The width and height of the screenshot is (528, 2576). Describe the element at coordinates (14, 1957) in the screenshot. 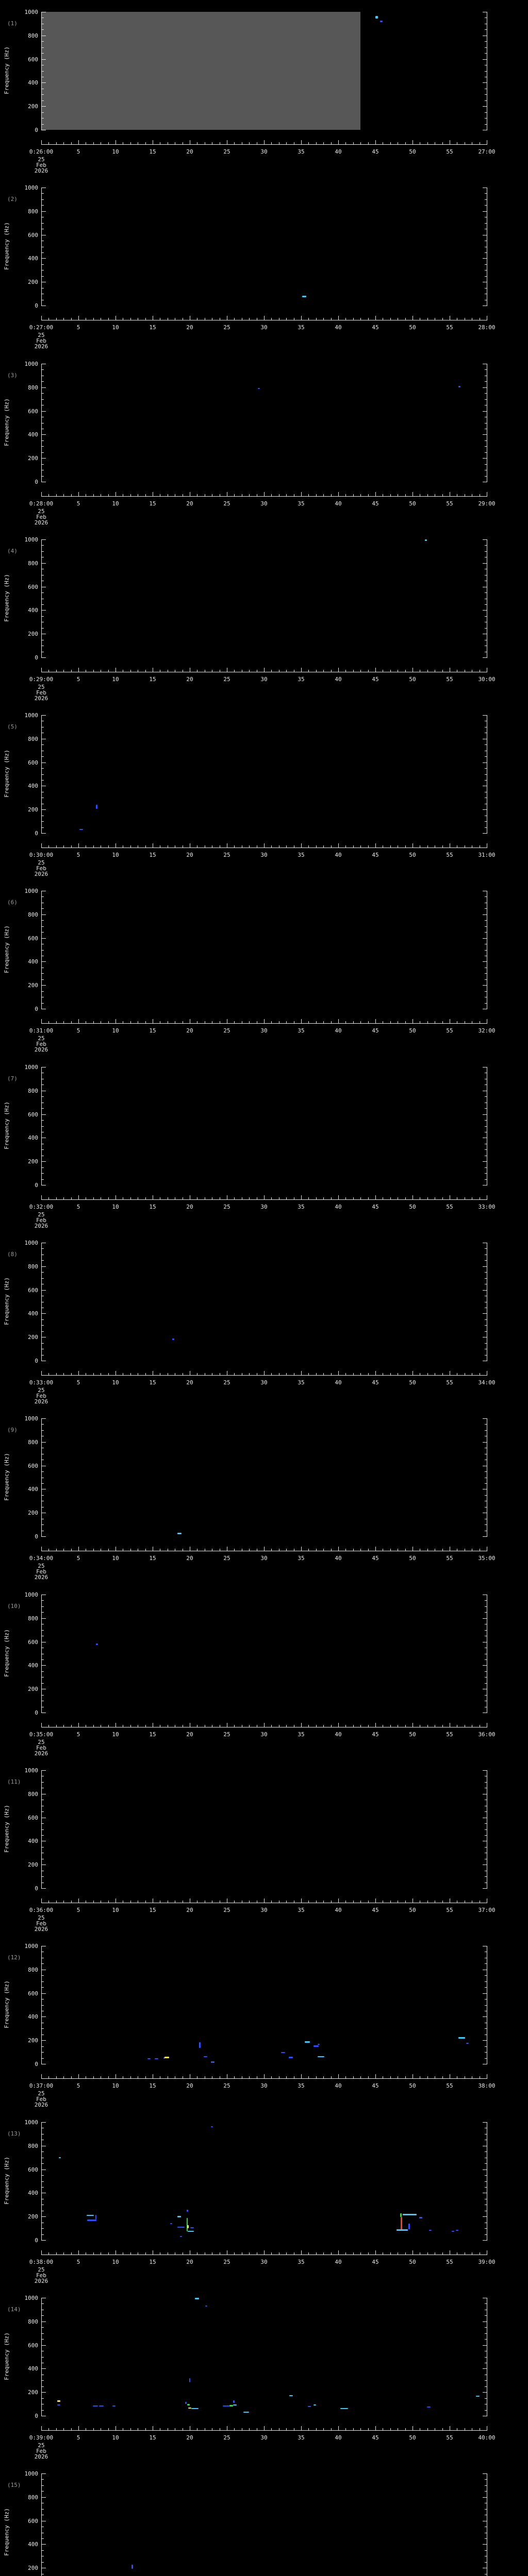

I see `panel-label: (12)` at that location.